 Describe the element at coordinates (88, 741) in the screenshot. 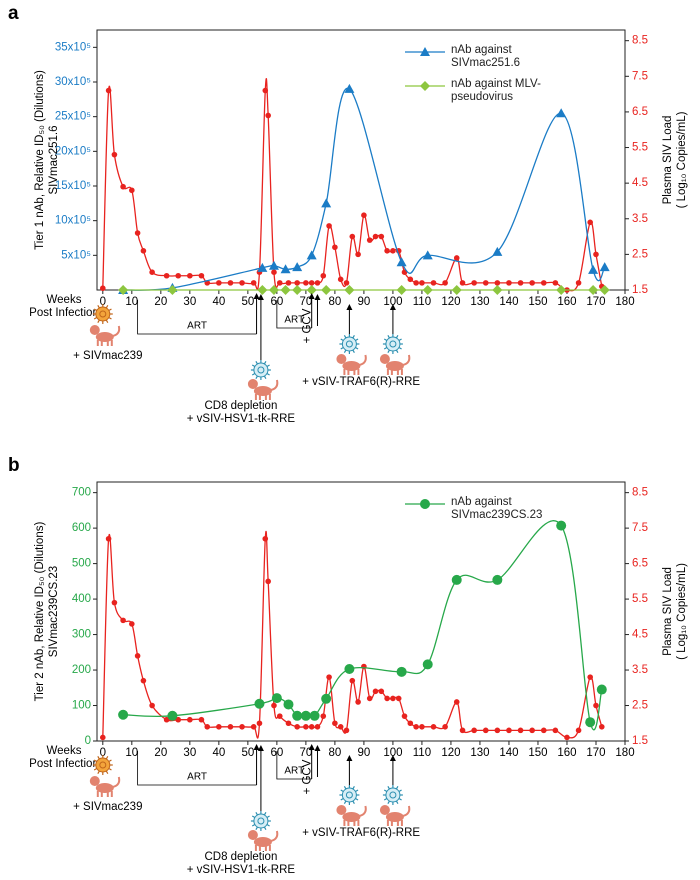

I see `y-tick-label: 0` at that location.